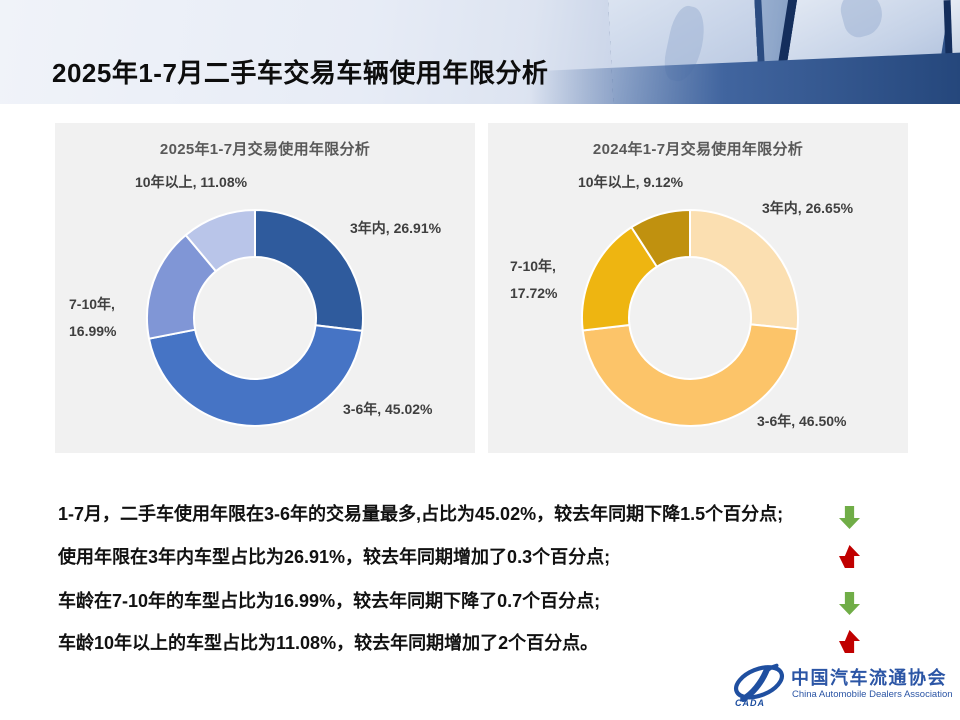 This screenshot has width=960, height=720. I want to click on cada-name-chinese: 中国汽车流通协会, so click(869, 678).